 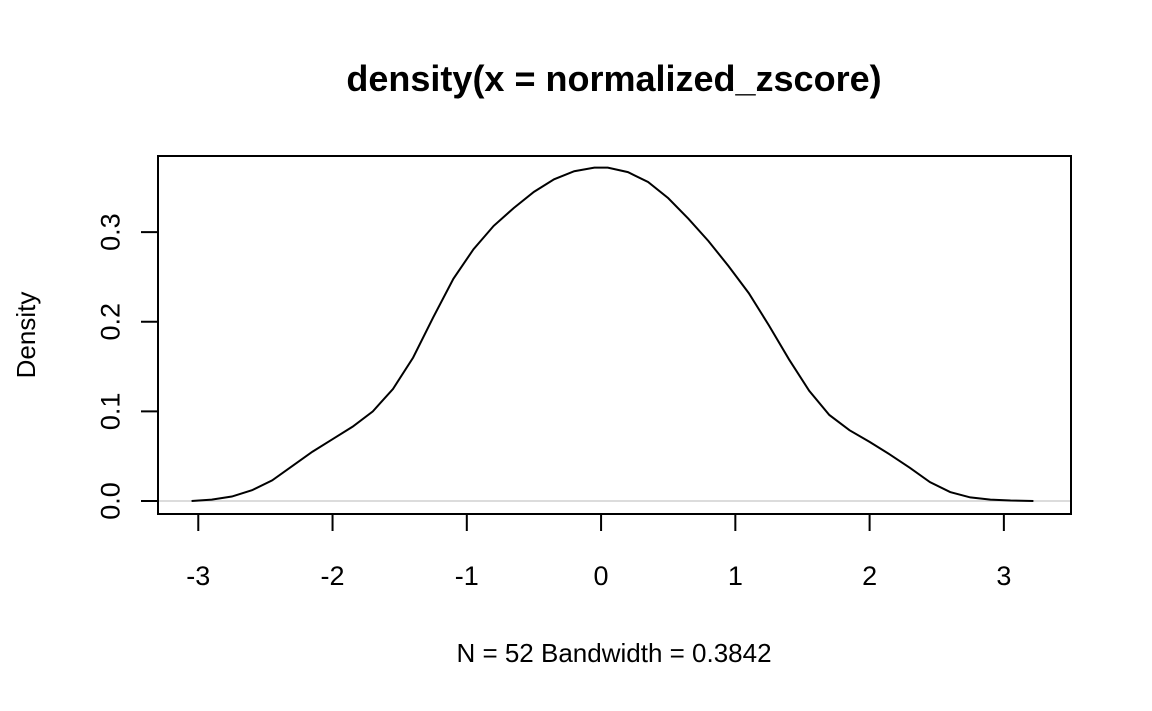 What do you see at coordinates (333, 576) in the screenshot?
I see `x-tick-label: -2` at bounding box center [333, 576].